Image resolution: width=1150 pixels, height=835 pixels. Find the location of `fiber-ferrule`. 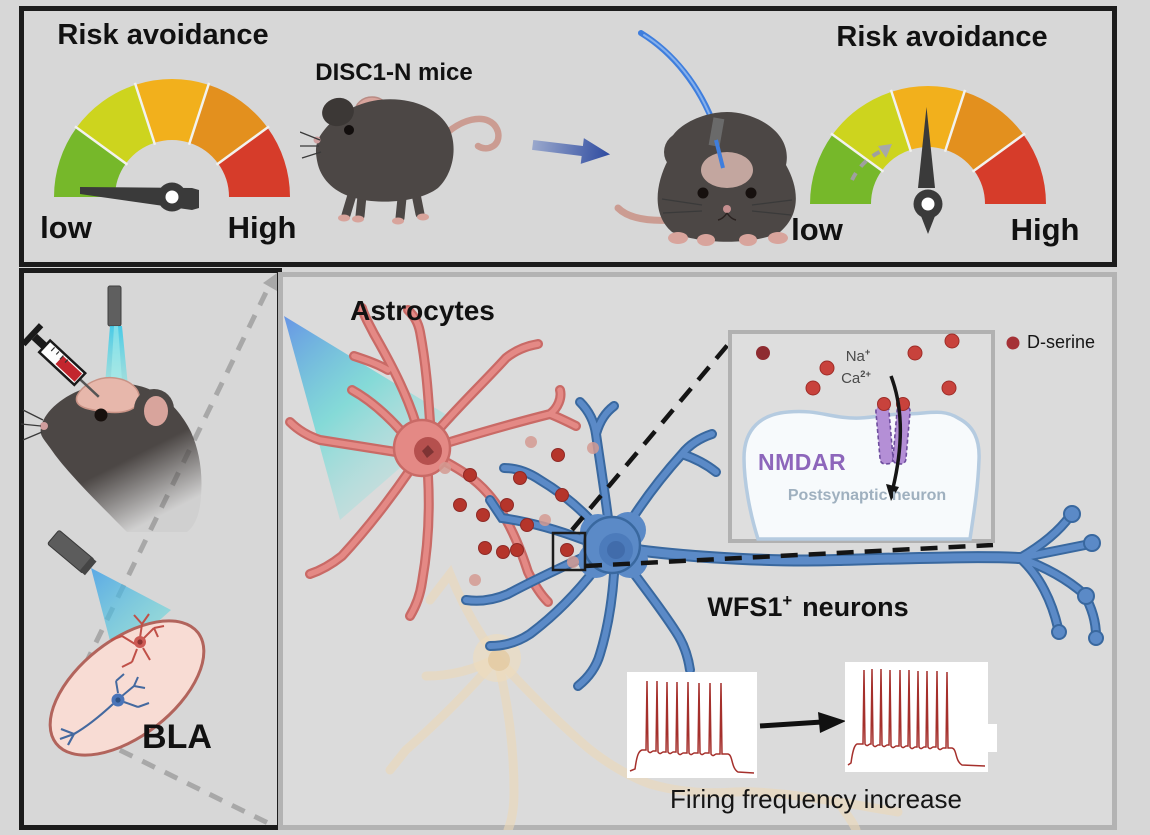

fiber-ferrule is located at coordinates (716, 132).